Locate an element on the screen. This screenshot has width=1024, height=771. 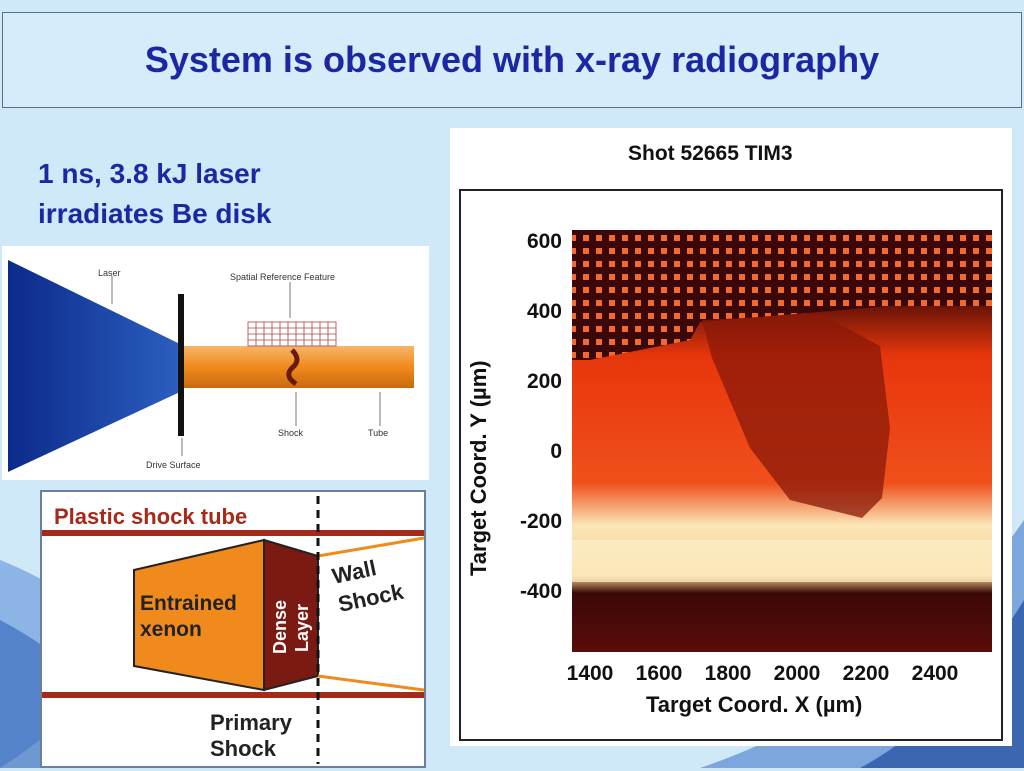
tube-label: Tube is located at coordinates (378, 433).